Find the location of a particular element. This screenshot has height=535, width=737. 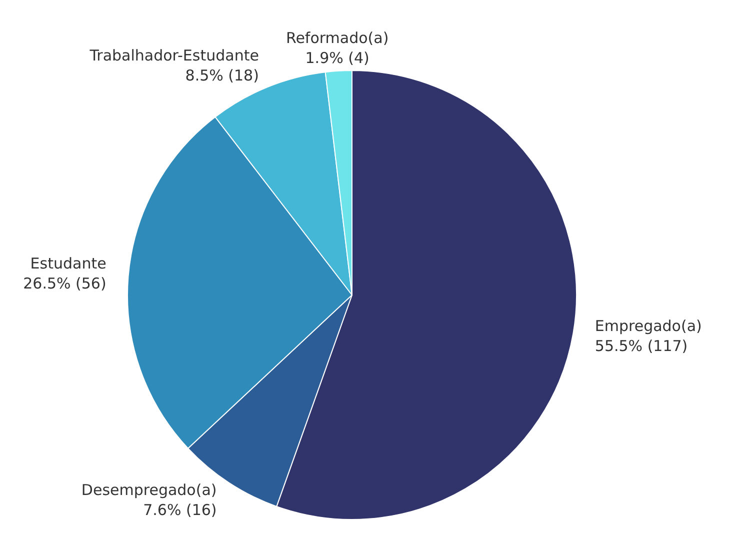

data-label: 1.9% (4) is located at coordinates (337, 57).